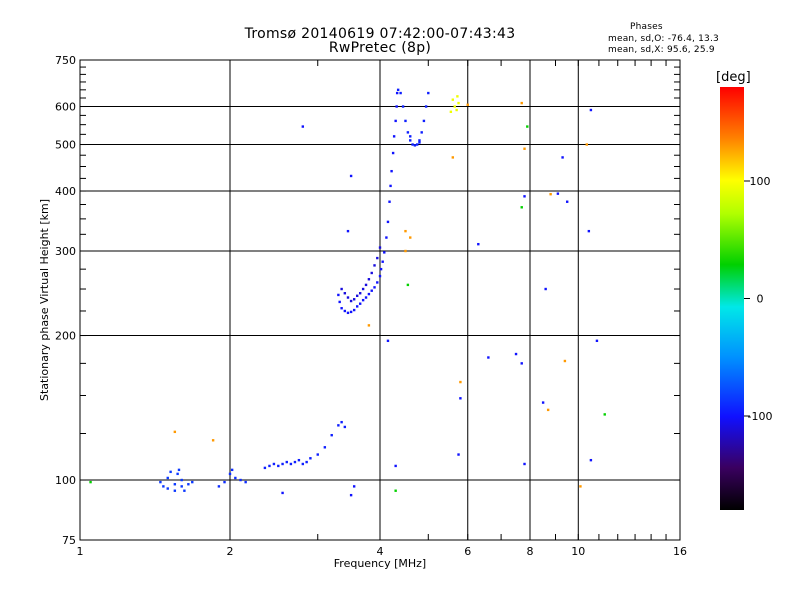 The width and height of the screenshot is (800, 600). I want to click on chart-subtitle: RwPretec (8p), so click(380, 48).